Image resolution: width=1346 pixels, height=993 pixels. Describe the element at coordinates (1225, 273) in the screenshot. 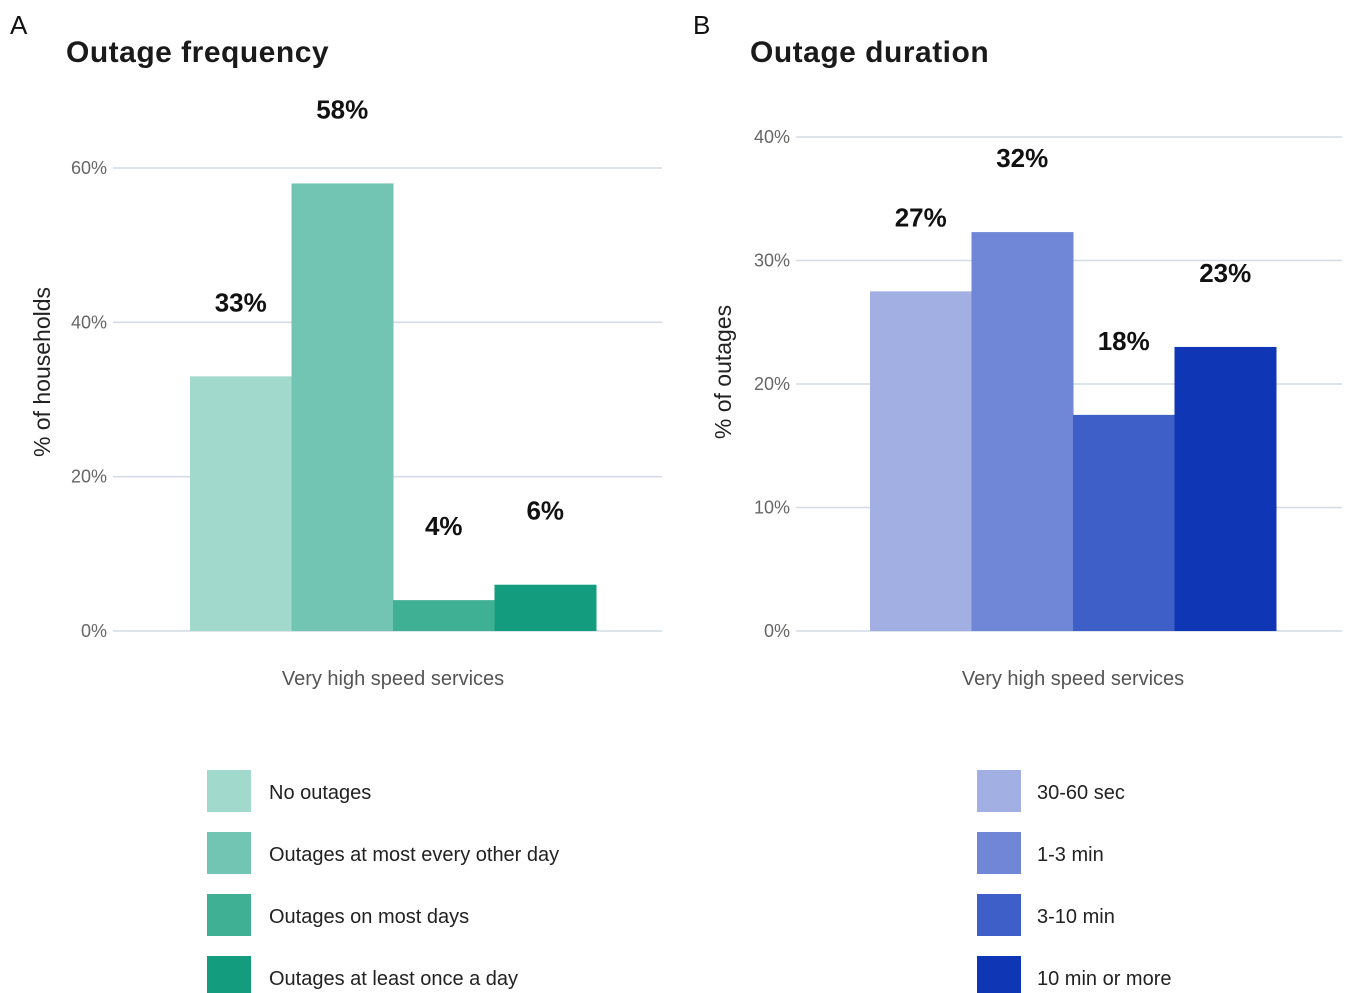

I see `data-label: 23%` at that location.